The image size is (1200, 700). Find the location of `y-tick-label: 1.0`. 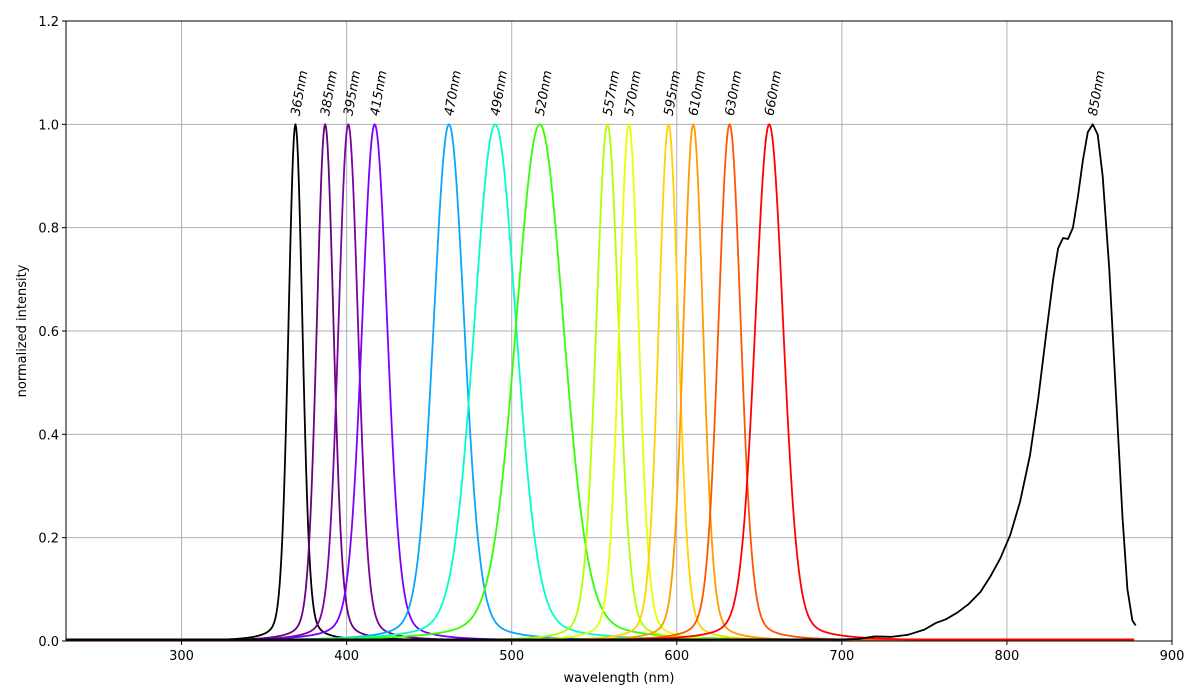

y-tick-label: 1.0 is located at coordinates (48, 125).